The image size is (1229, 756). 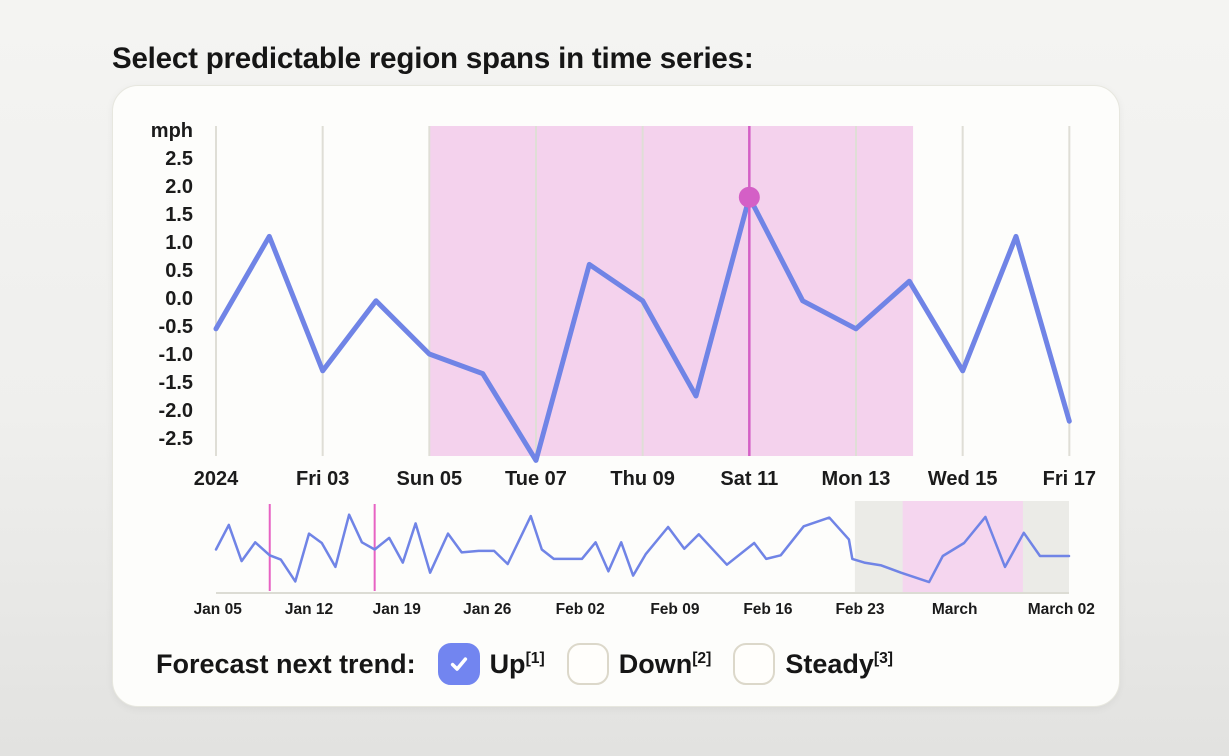 I want to click on y-axis-tick-label: -1.5, so click(x=176, y=383).